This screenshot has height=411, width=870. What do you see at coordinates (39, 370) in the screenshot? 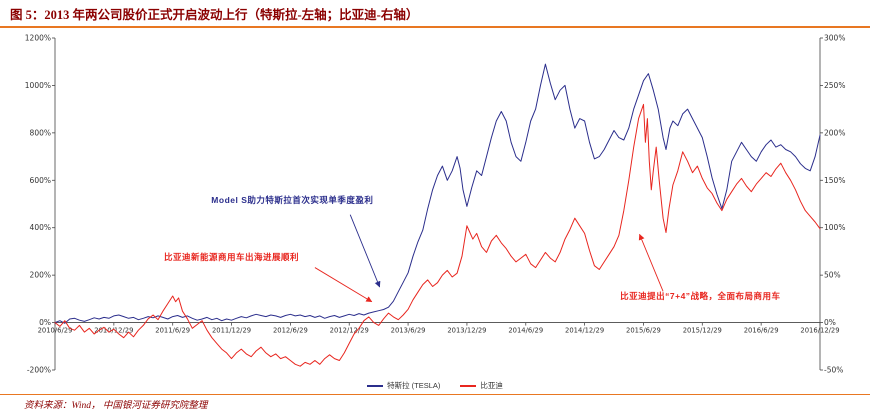
I see `left-tick-label: -200%` at bounding box center [39, 370].